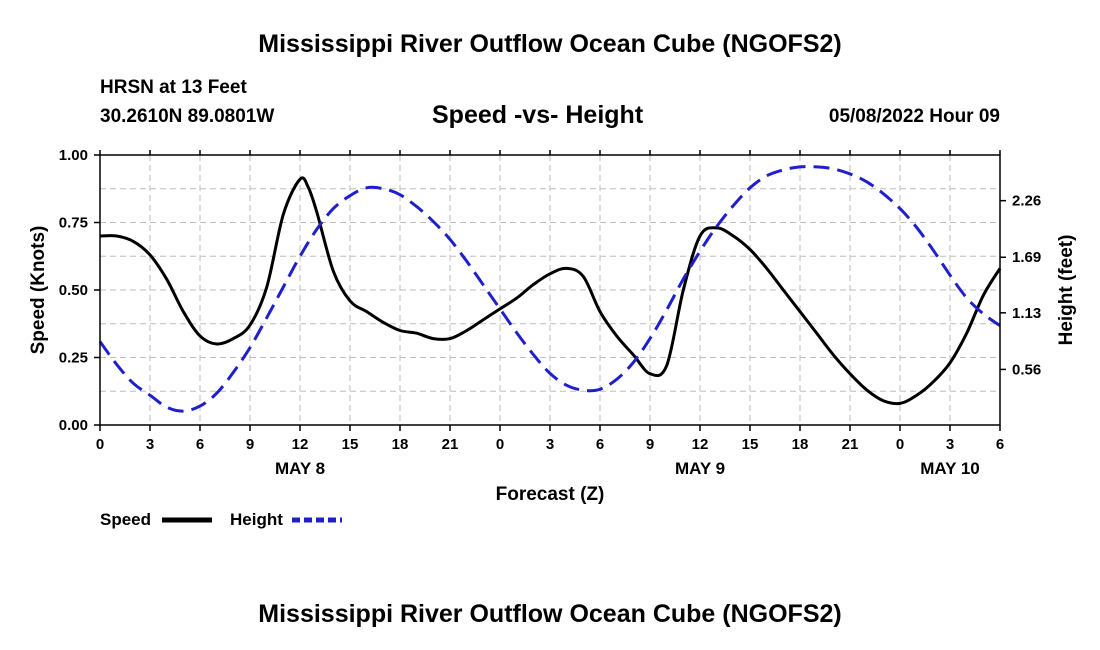 The image size is (1100, 650). What do you see at coordinates (73, 290) in the screenshot?
I see `y-tick-label: 0.50` at bounding box center [73, 290].